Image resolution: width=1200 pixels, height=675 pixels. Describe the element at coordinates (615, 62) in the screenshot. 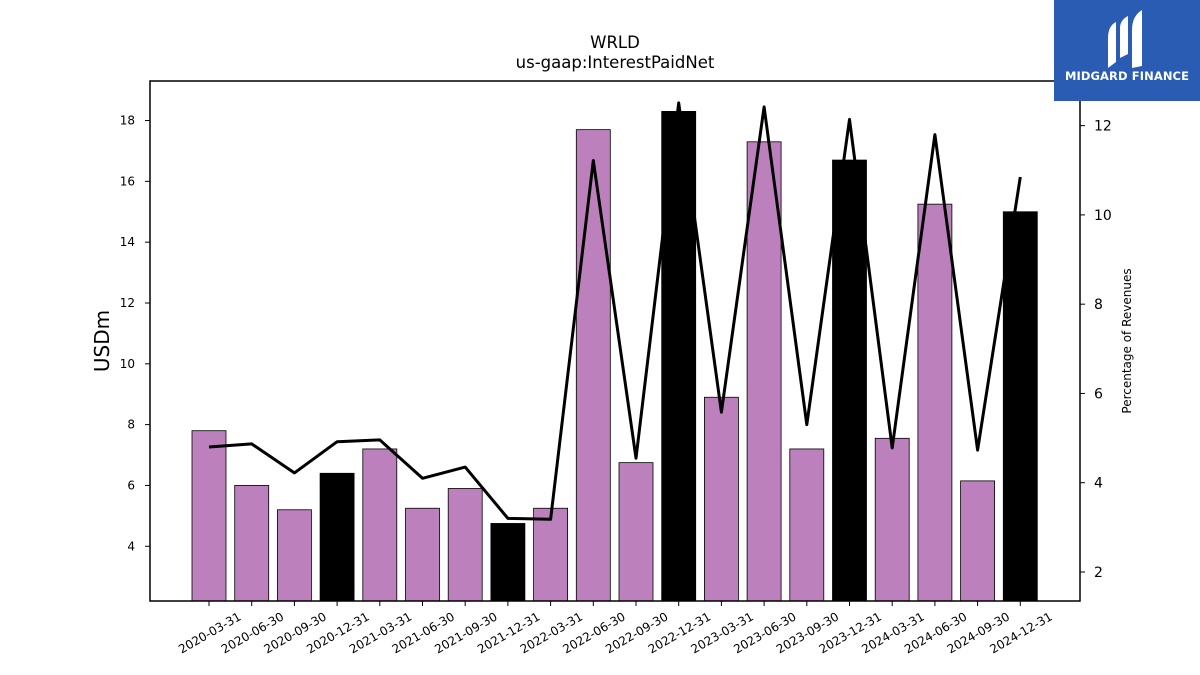

I see `chart-subtitle: us-gaap:InterestPaidNet` at that location.